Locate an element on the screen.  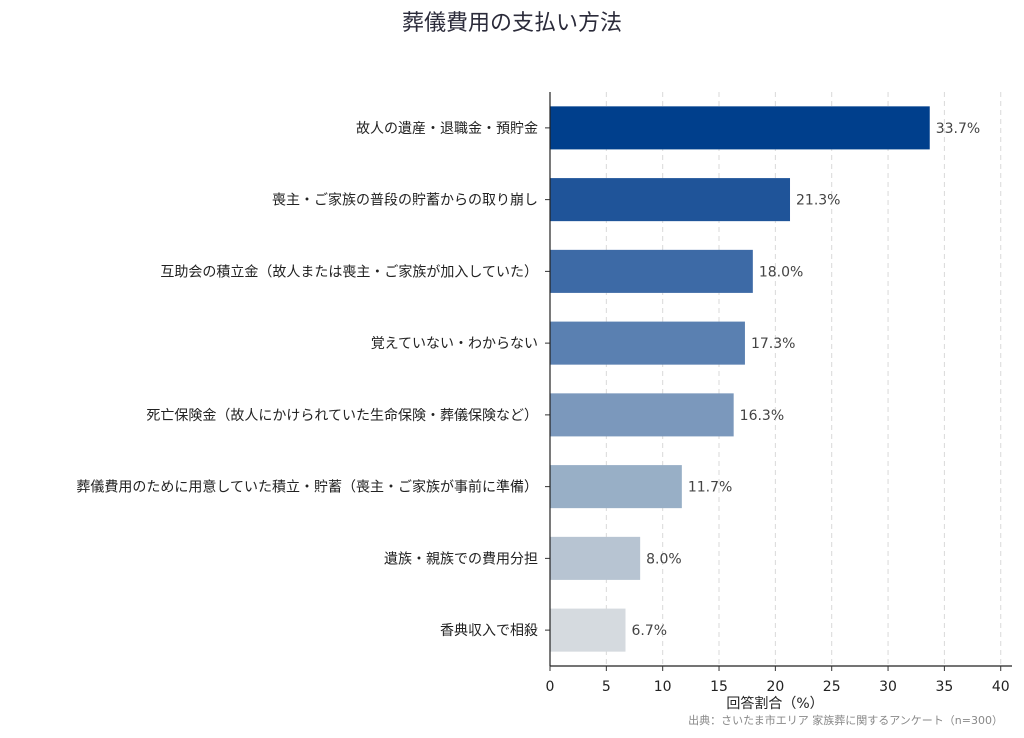
x-axis-label: 回答割合（%） is located at coordinates (774, 703).